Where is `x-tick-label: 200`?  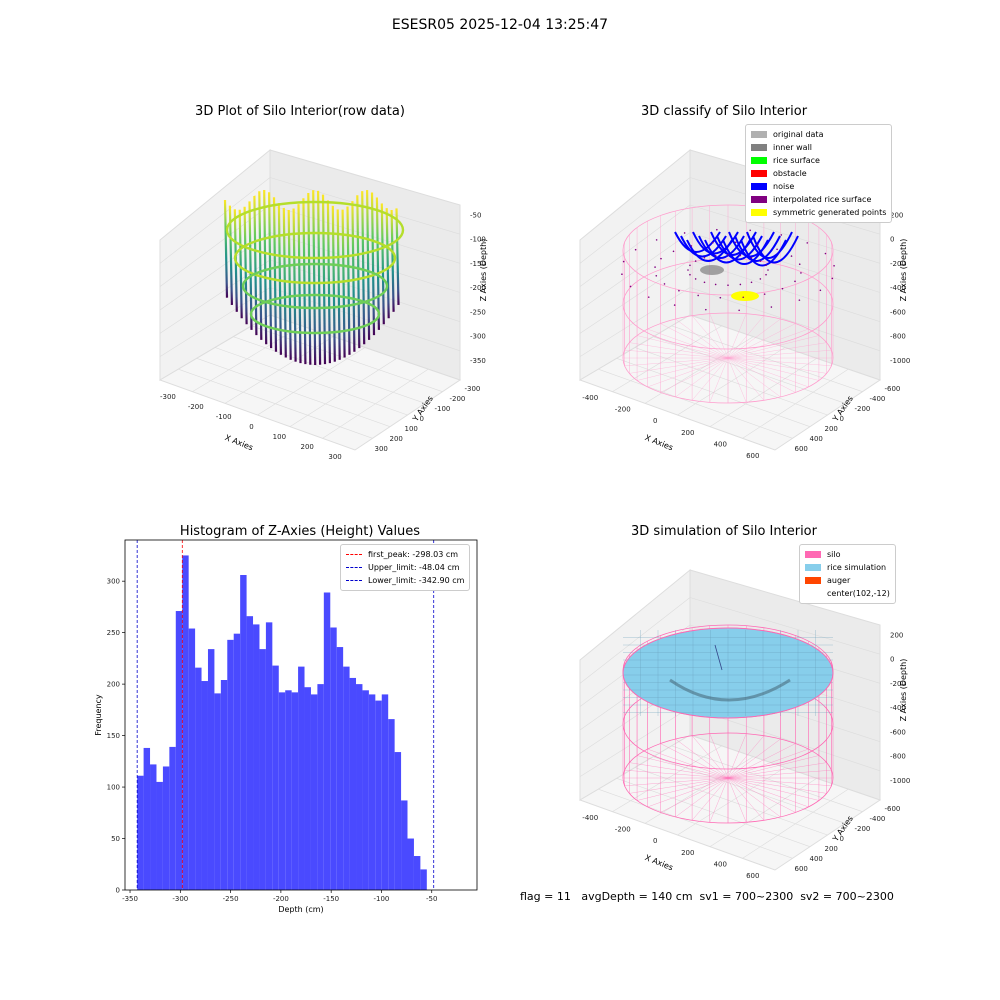 x-tick-label: 200 is located at coordinates (687, 853).